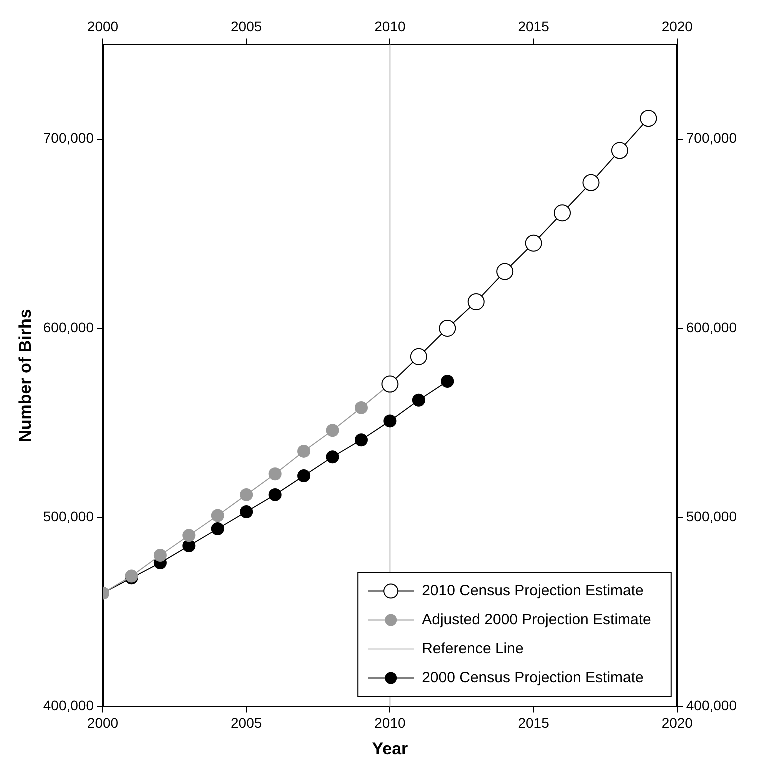 The height and width of the screenshot is (778, 759). What do you see at coordinates (68, 138) in the screenshot?
I see `y-tick-label: 700,000` at bounding box center [68, 138].